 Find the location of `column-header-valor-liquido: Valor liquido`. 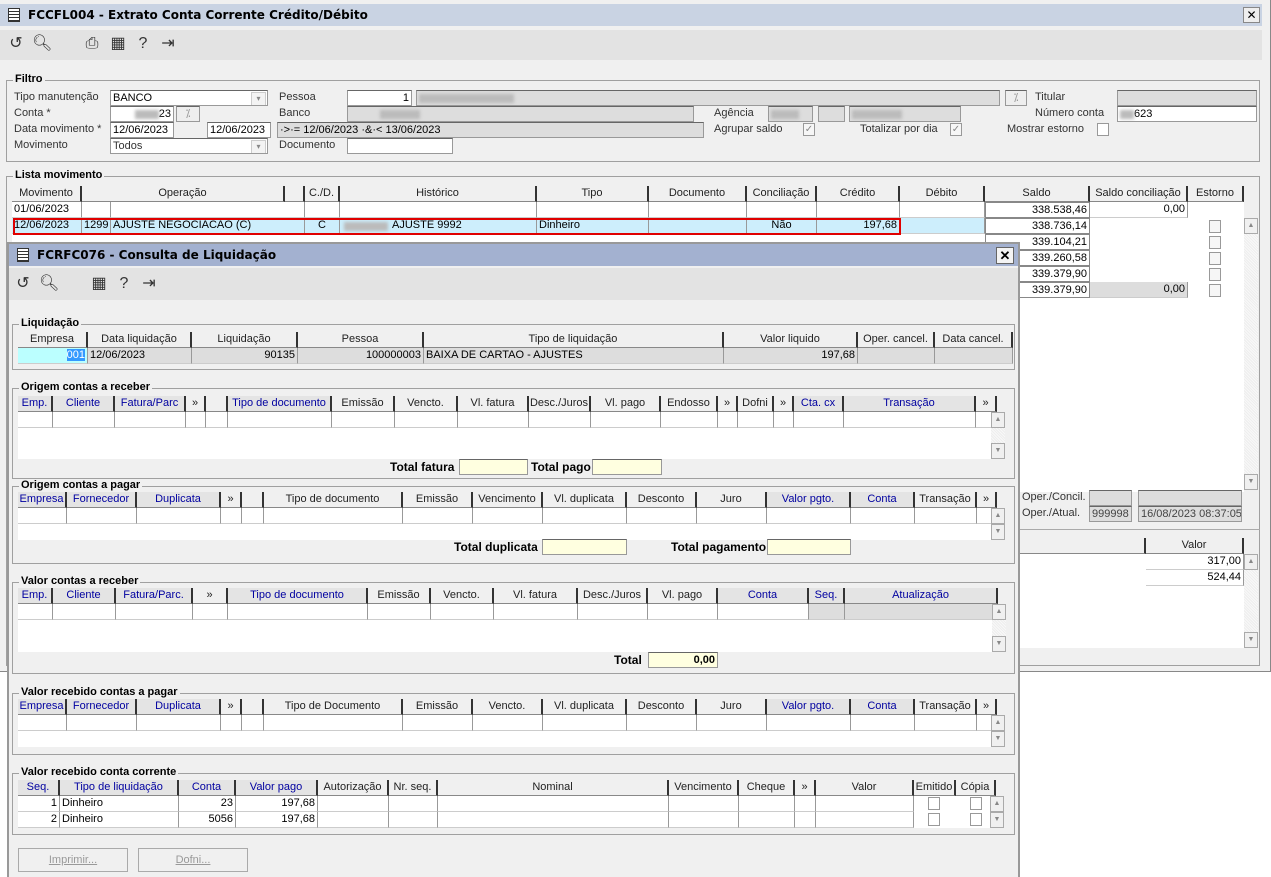

column-header-valor-liquido: Valor liquido is located at coordinates (791, 340).